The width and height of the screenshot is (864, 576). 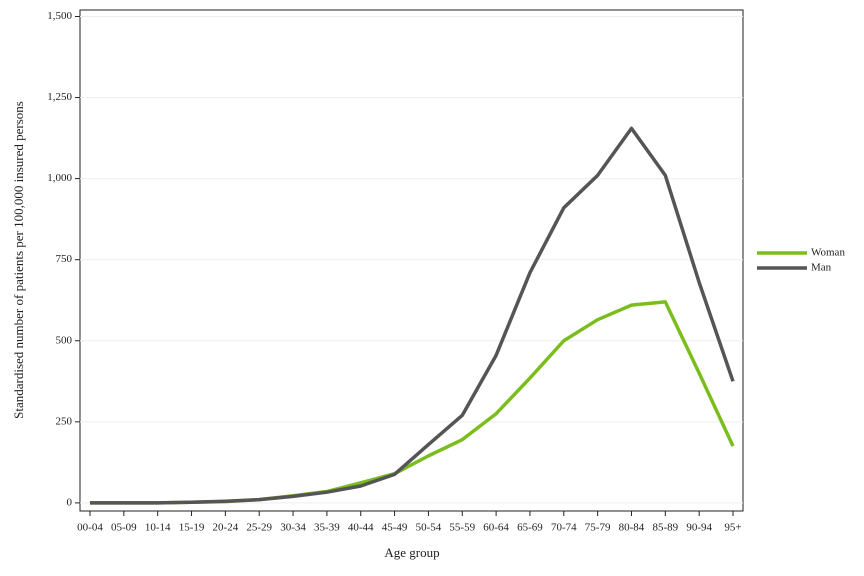 I want to click on x-tick-label: 40-44, so click(x=361, y=528).